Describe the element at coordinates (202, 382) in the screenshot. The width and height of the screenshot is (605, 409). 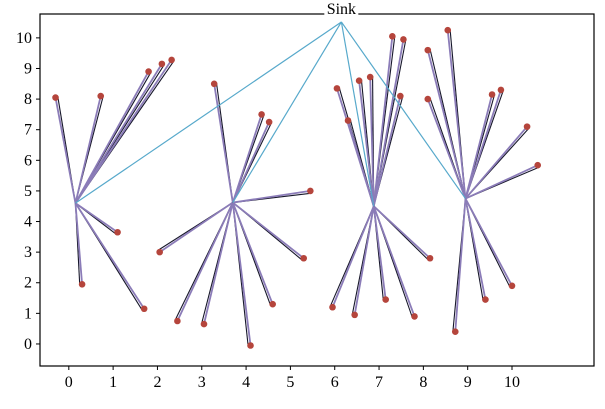
I see `x-axis-tick-label: 3` at that location.